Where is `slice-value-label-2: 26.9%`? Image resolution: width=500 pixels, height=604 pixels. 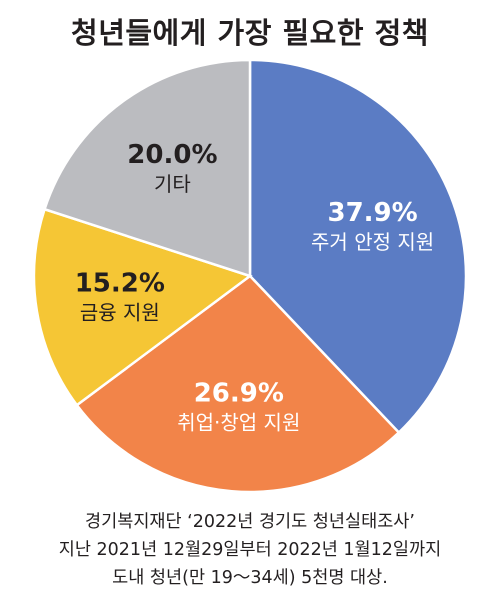
slice-value-label-2: 26.9% is located at coordinates (239, 394).